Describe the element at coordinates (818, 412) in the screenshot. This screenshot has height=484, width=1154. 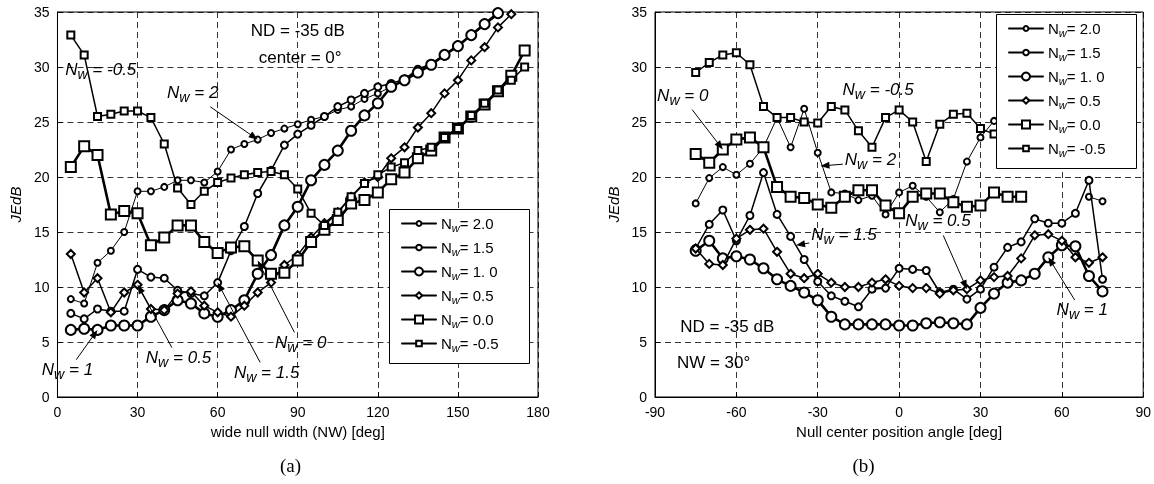
I see `x-tick-label: -30` at that location.